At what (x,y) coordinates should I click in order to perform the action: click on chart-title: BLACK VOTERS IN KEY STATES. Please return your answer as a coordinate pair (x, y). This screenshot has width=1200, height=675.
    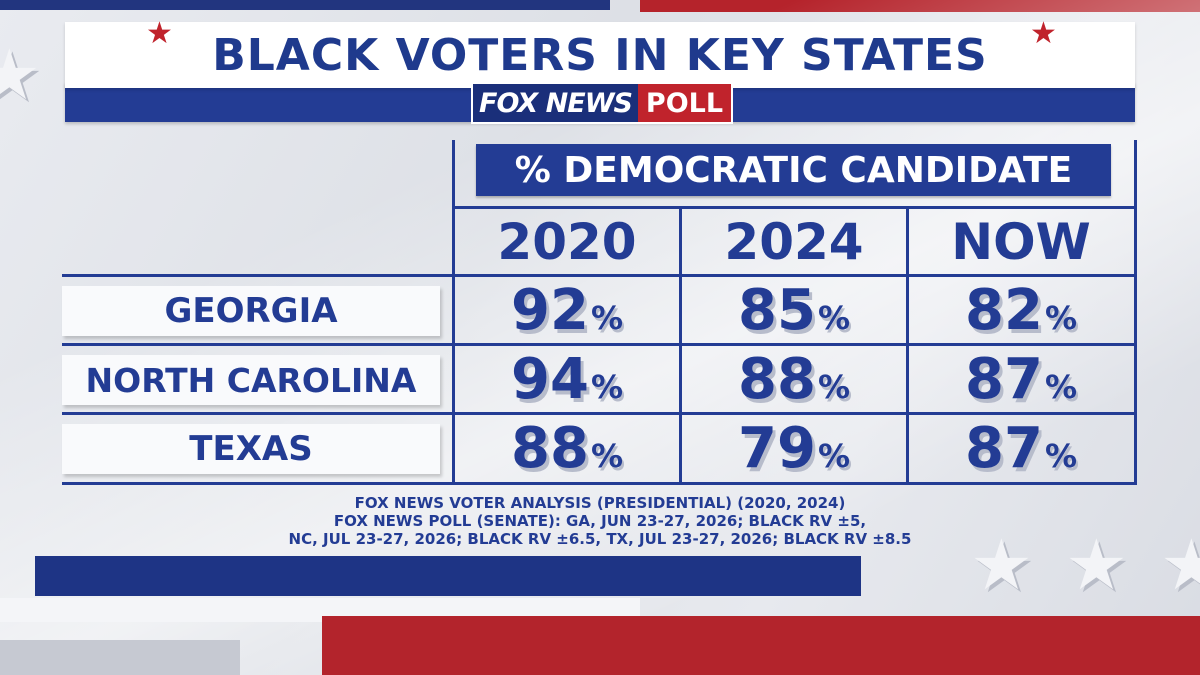
    Looking at the image, I should click on (600, 55).